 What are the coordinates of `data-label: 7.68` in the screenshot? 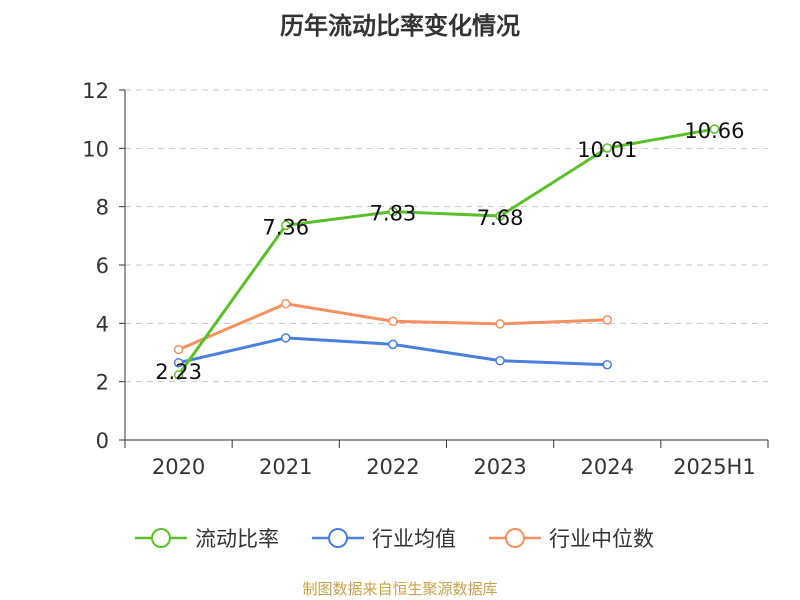 It's located at (500, 218).